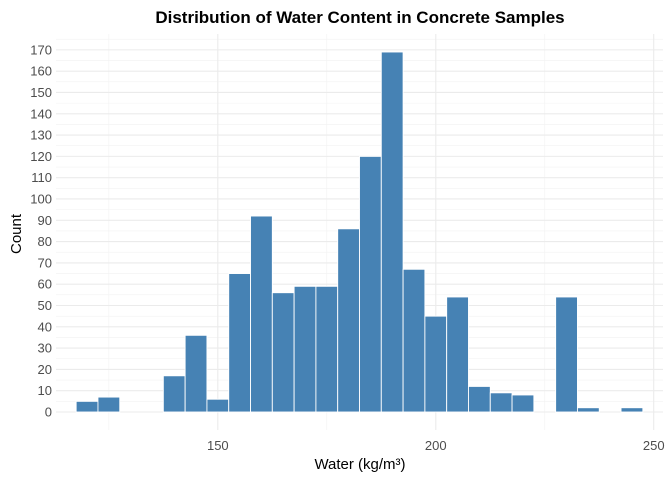  What do you see at coordinates (45, 305) in the screenshot?
I see `y-tick-label: 50` at bounding box center [45, 305].